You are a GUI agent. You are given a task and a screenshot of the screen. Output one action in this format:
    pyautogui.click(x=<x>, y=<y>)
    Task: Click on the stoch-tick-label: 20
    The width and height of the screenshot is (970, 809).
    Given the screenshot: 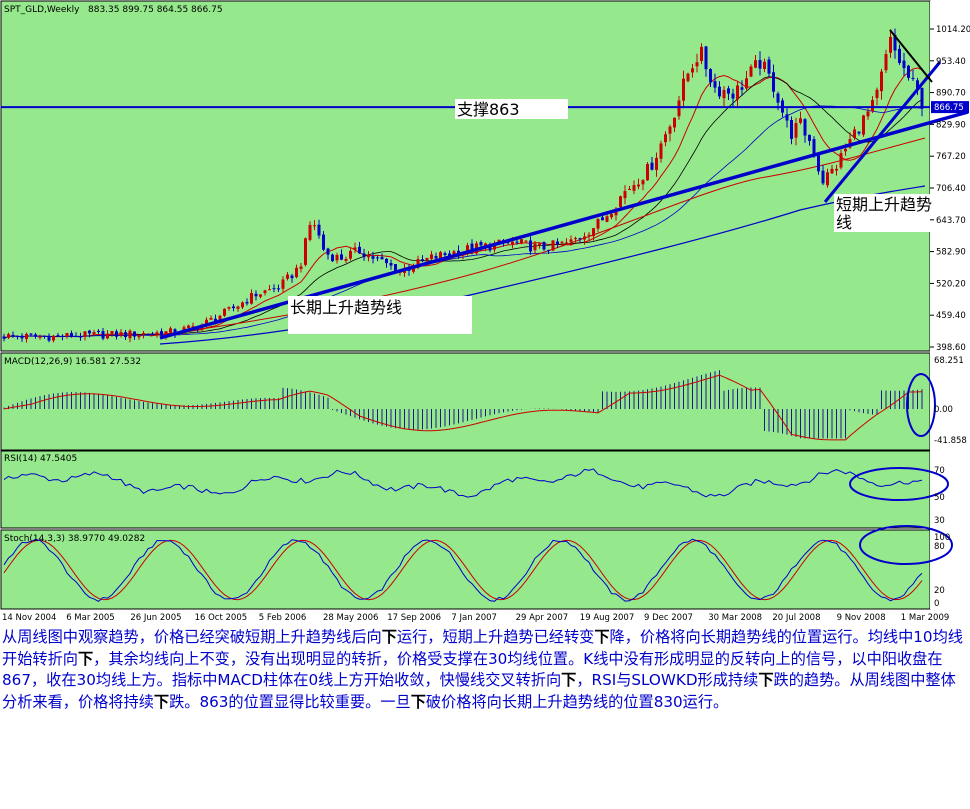 What is the action you would take?
    pyautogui.click(x=939, y=591)
    